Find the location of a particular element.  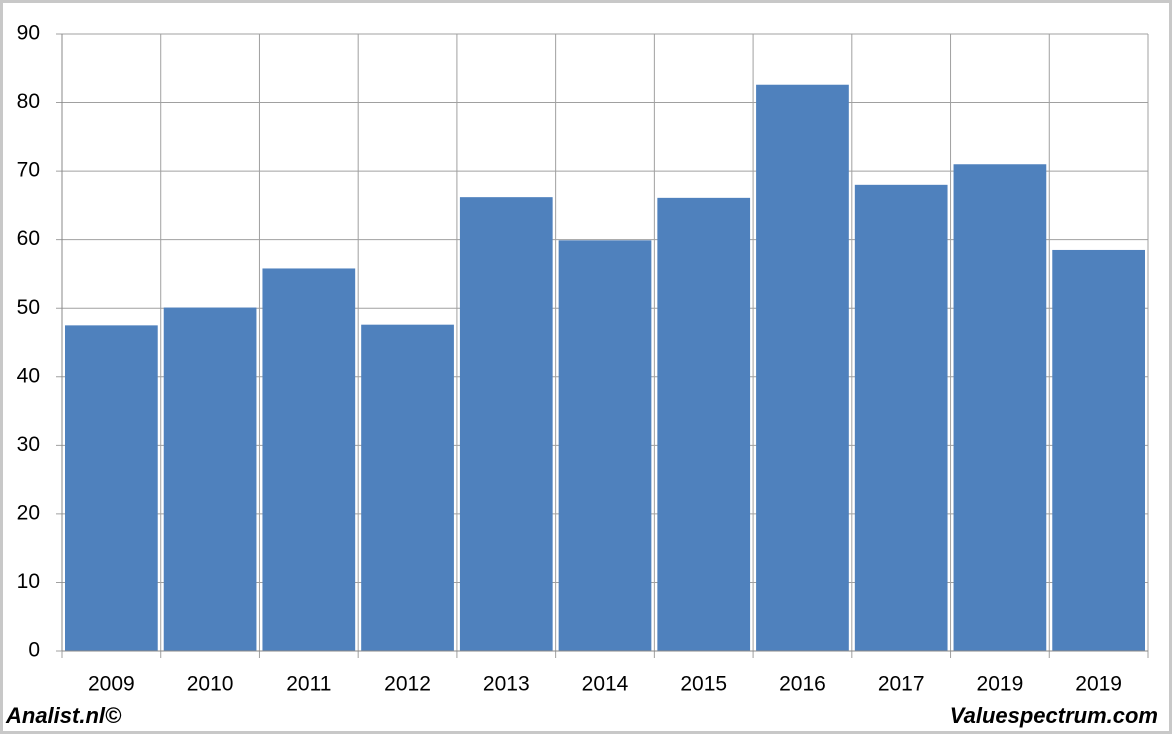

y-tick-label: 60 is located at coordinates (28, 238).